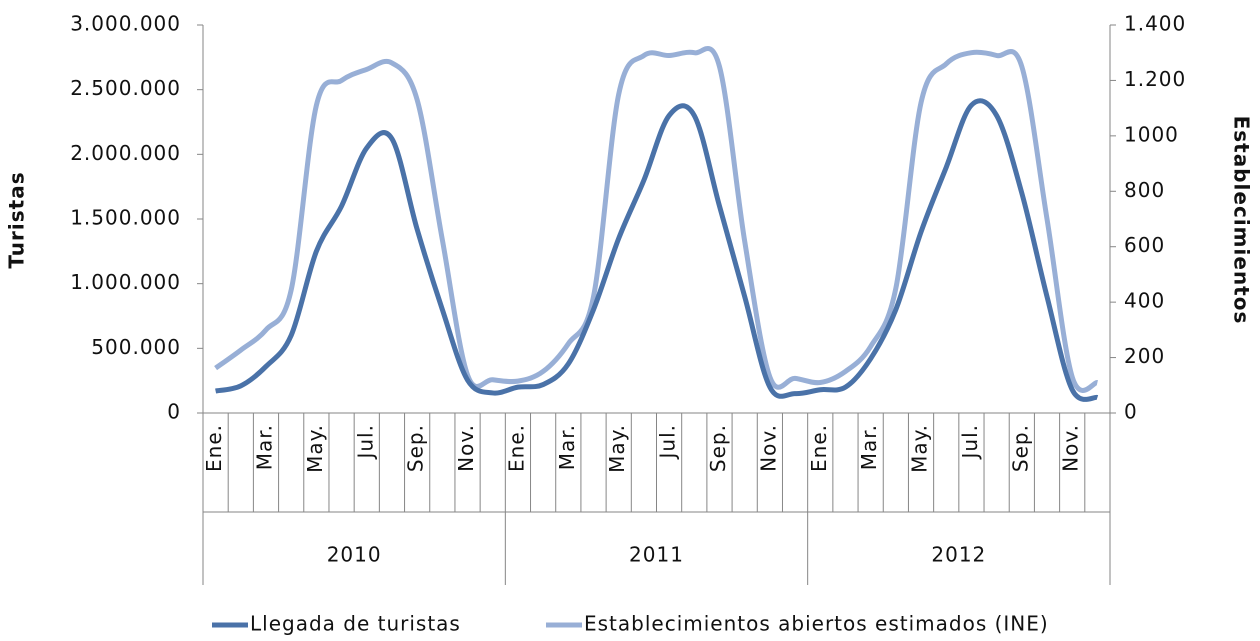 Image resolution: width=1260 pixels, height=641 pixels. I want to click on y2-tick-label: 600, so click(1144, 245).